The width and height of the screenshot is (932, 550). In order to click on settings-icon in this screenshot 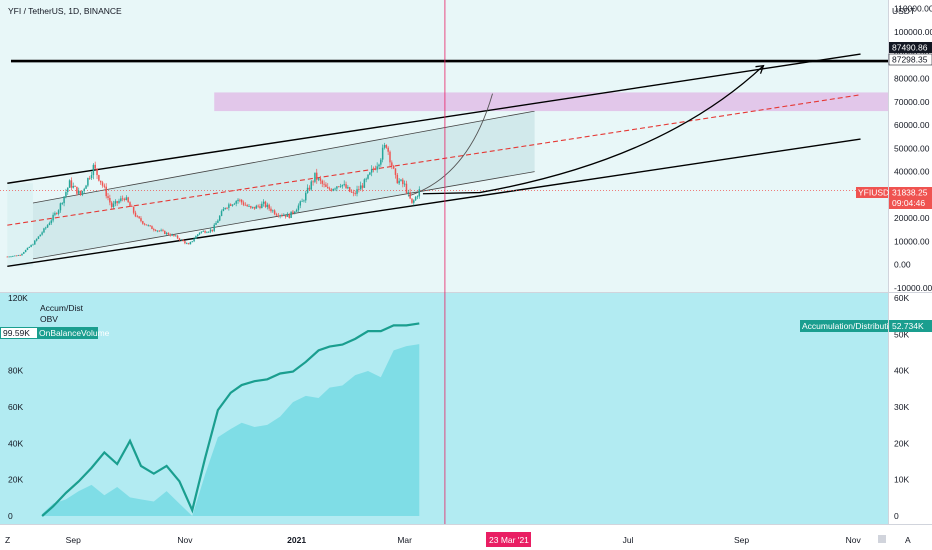, I will do `click(882, 539)`.